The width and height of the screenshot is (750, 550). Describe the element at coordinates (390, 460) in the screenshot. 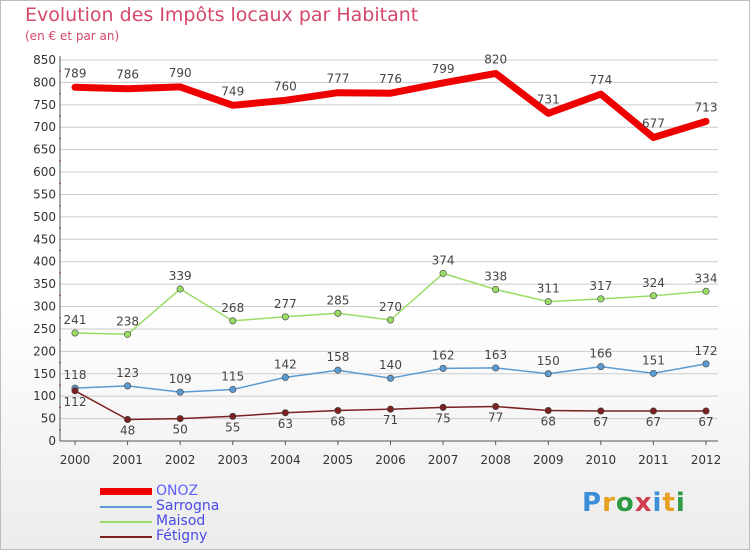

I see `x-tick-label-2006: 2006` at that location.